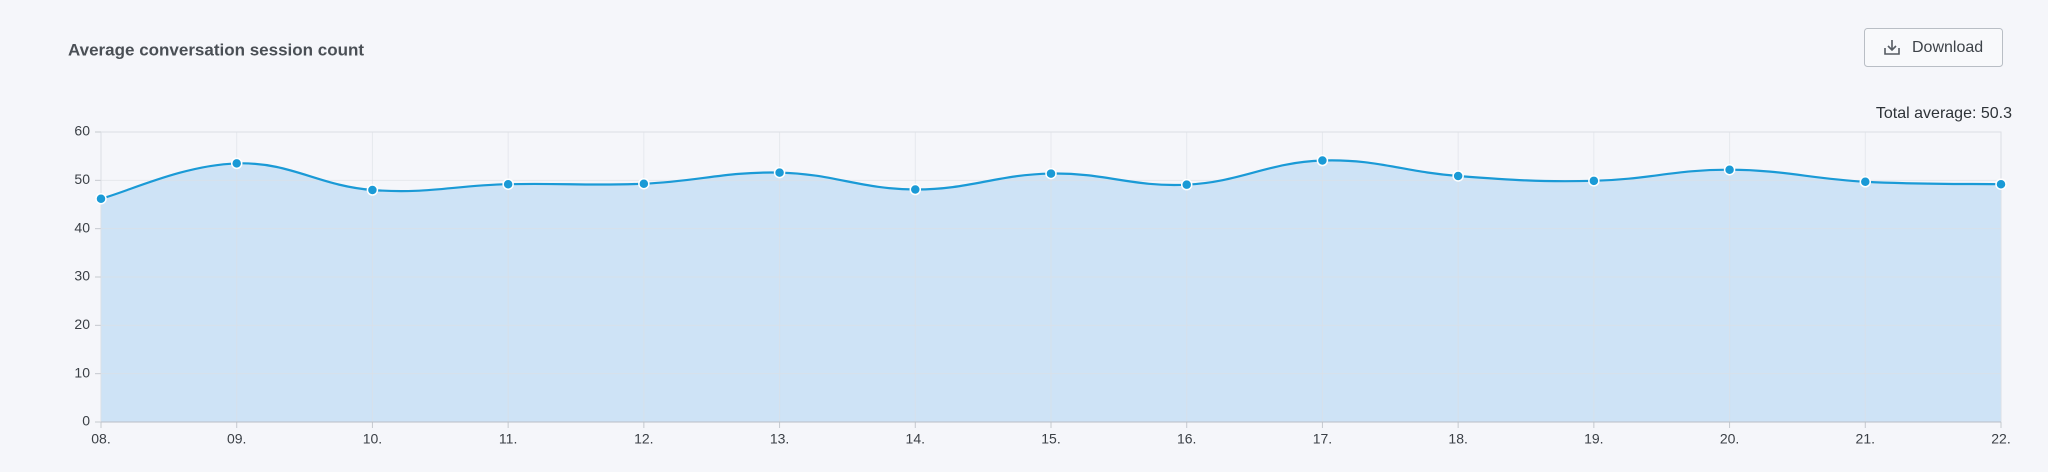  I want to click on y-tick-label: 60, so click(82, 131).